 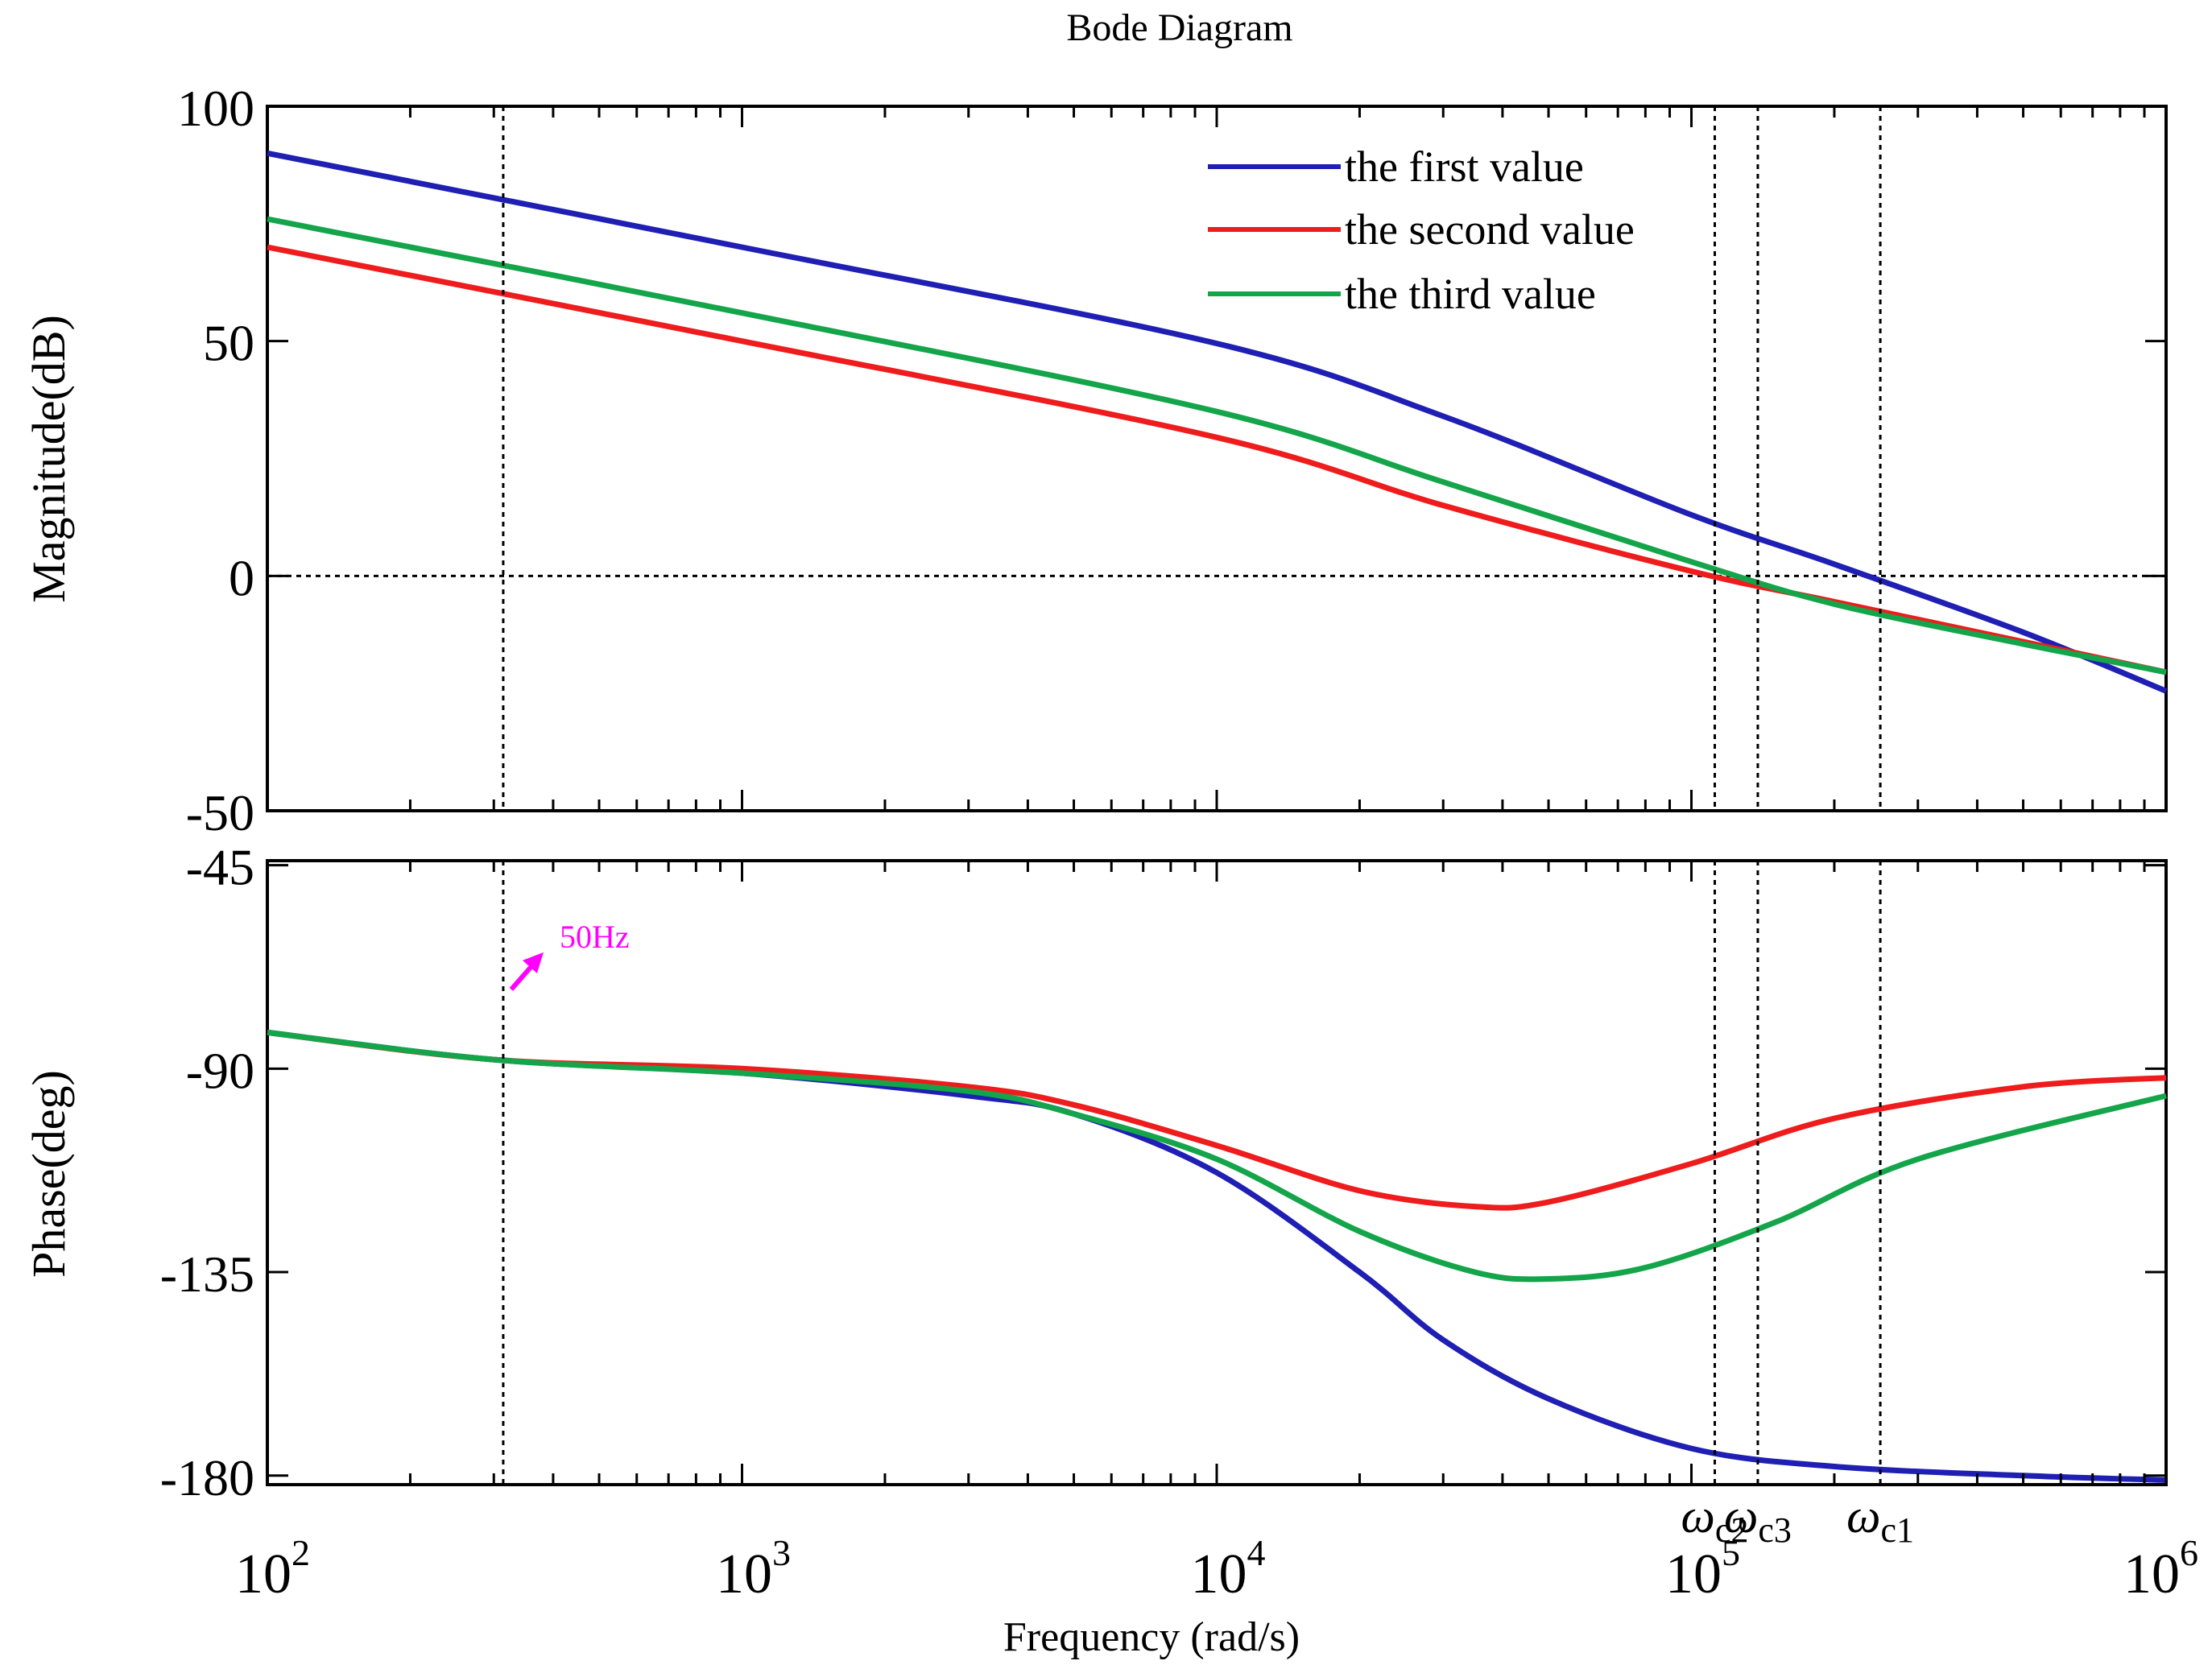 I want to click on annotation-label: 50Hz, so click(x=595, y=937).